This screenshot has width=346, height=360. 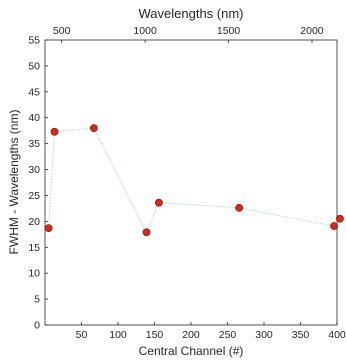 What do you see at coordinates (34, 170) in the screenshot?
I see `y-tick-label: 30` at bounding box center [34, 170].